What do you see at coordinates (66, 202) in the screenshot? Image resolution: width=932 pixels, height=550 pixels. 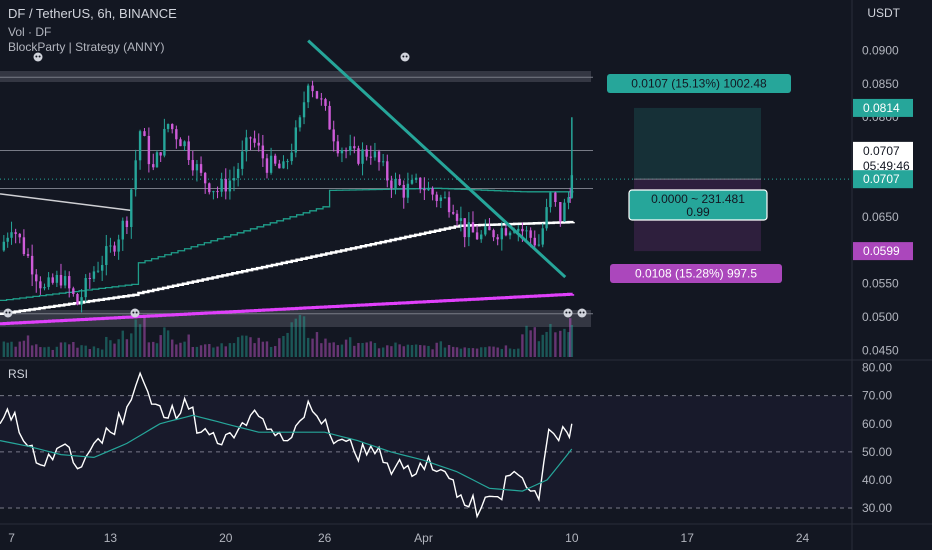 I see `early-trend-line` at bounding box center [66, 202].